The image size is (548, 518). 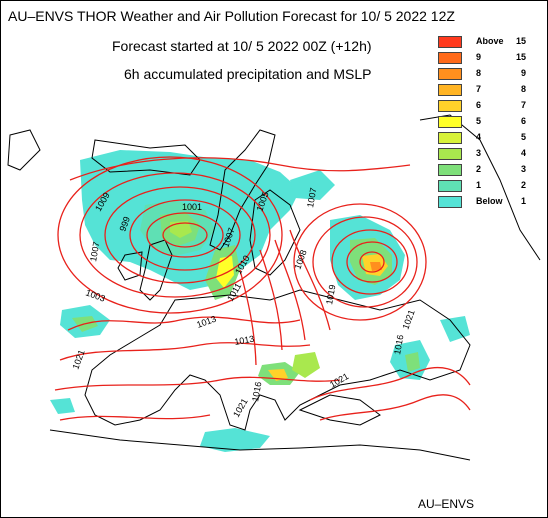 What do you see at coordinates (479, 137) in the screenshot?
I see `legend-range-low: 4` at bounding box center [479, 137].